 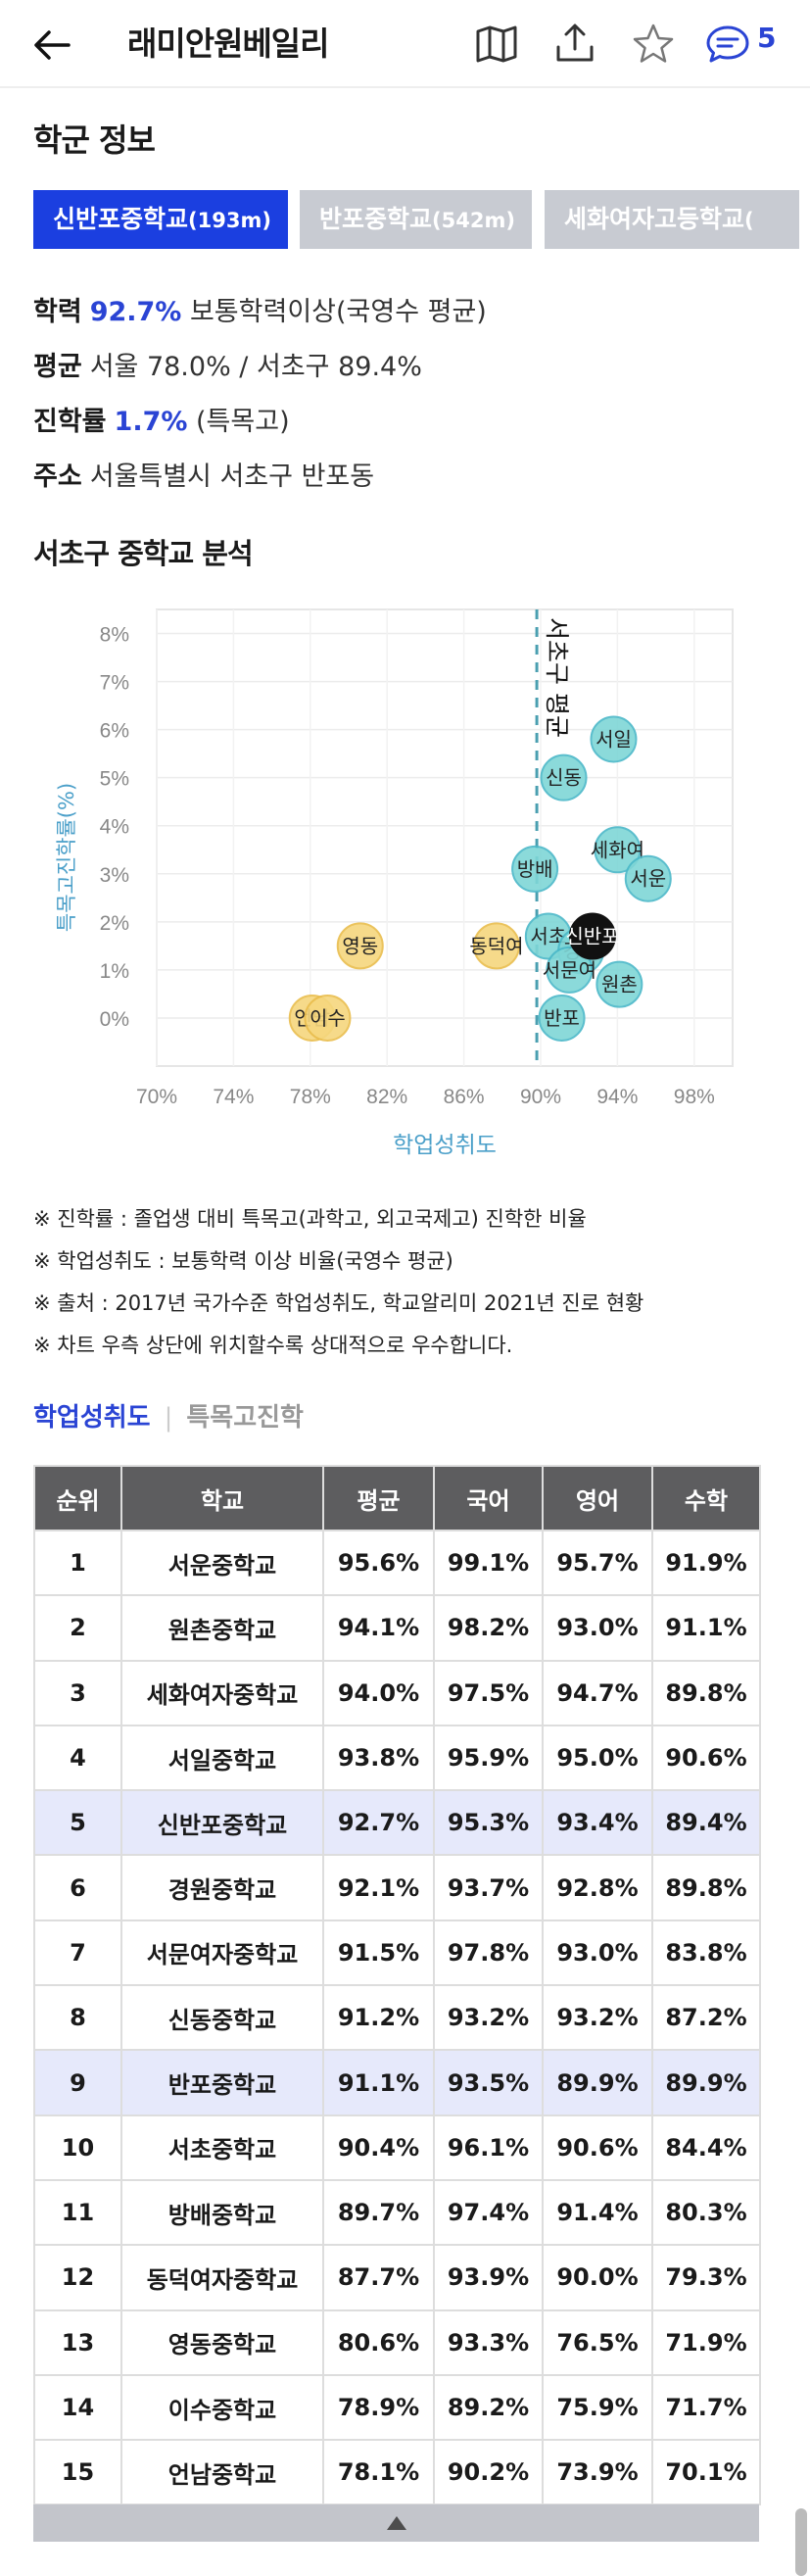 What do you see at coordinates (488, 1953) in the screenshot?
I see `cell-korean: 97.8%` at bounding box center [488, 1953].